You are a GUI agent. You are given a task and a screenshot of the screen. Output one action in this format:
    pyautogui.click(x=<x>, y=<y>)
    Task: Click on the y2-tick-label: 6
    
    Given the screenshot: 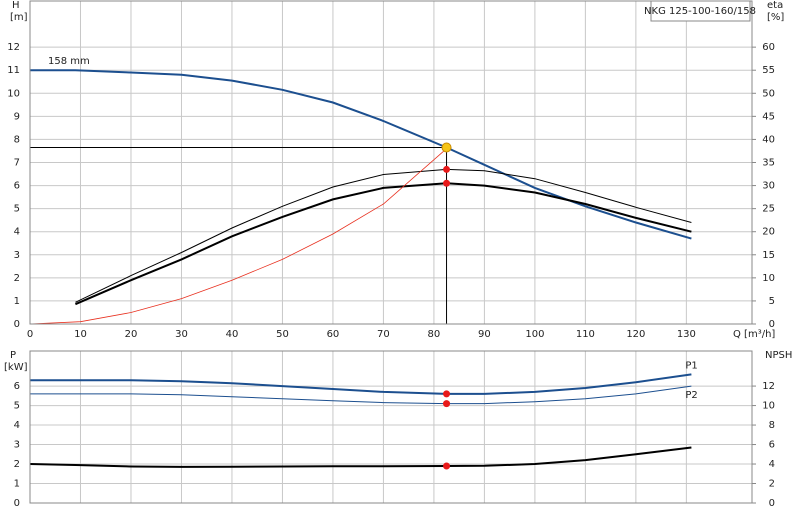 What is the action you would take?
    pyautogui.click(x=772, y=445)
    